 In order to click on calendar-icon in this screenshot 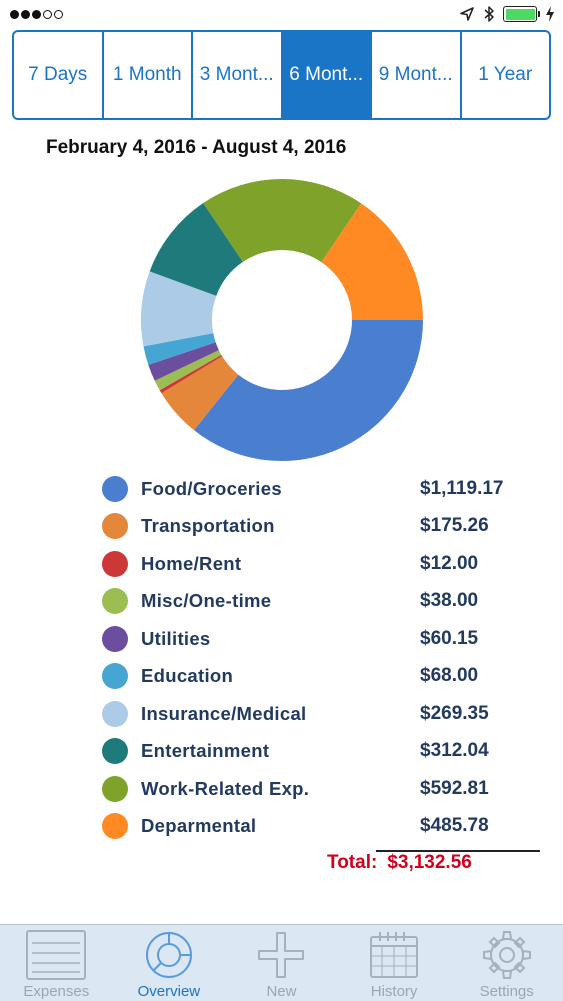, I will do `click(394, 955)`.